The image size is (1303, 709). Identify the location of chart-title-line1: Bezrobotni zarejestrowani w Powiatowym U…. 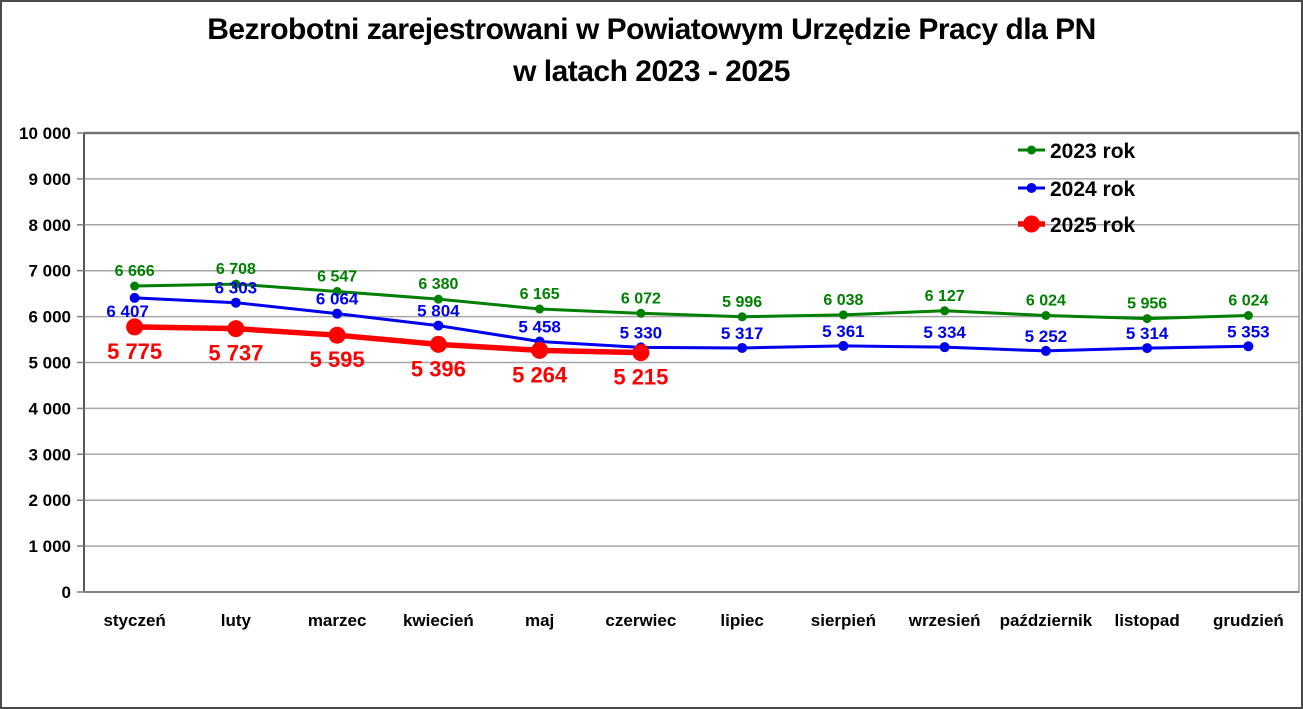
(651, 29).